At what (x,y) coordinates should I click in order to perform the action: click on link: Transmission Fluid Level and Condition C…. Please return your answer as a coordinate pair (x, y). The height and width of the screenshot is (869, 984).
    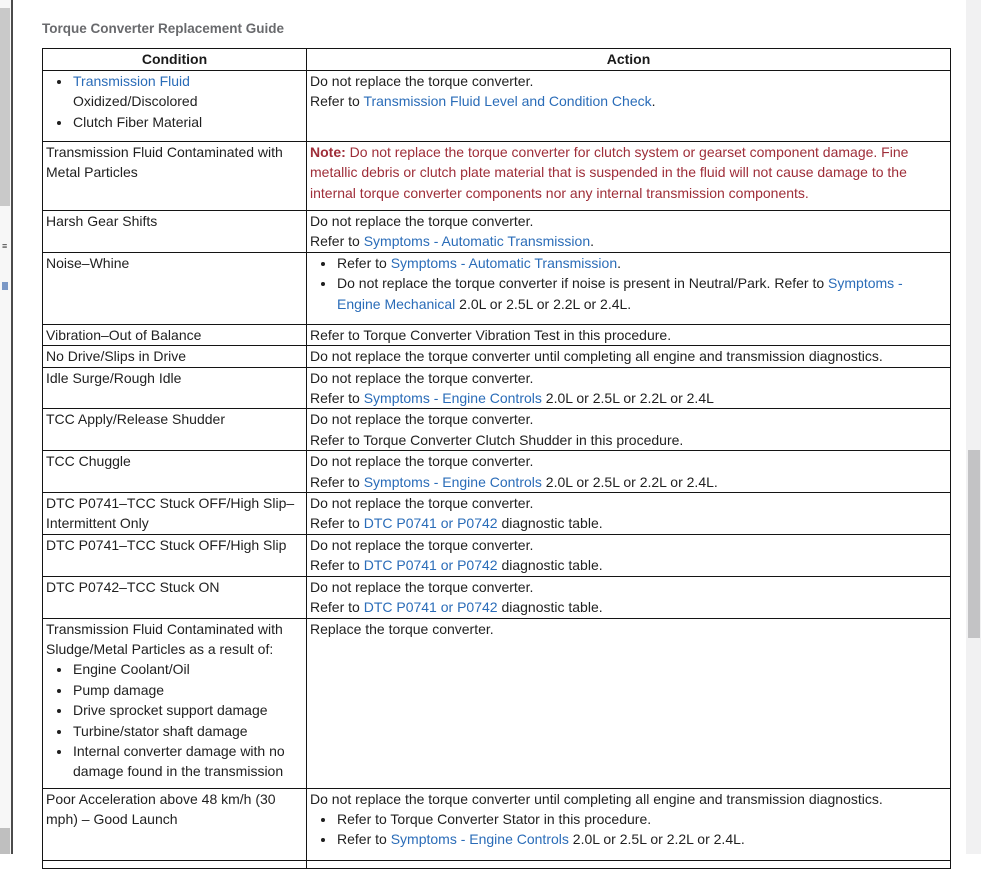
    Looking at the image, I should click on (507, 101).